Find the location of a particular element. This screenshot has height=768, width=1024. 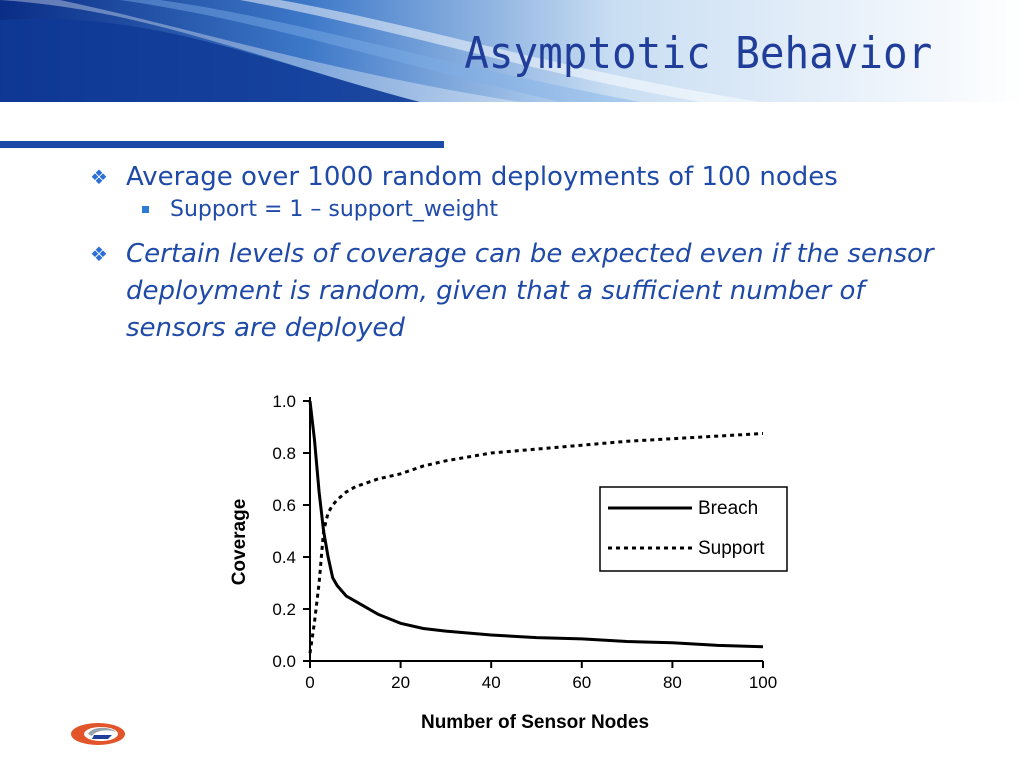

header-banner is located at coordinates (512, 51).